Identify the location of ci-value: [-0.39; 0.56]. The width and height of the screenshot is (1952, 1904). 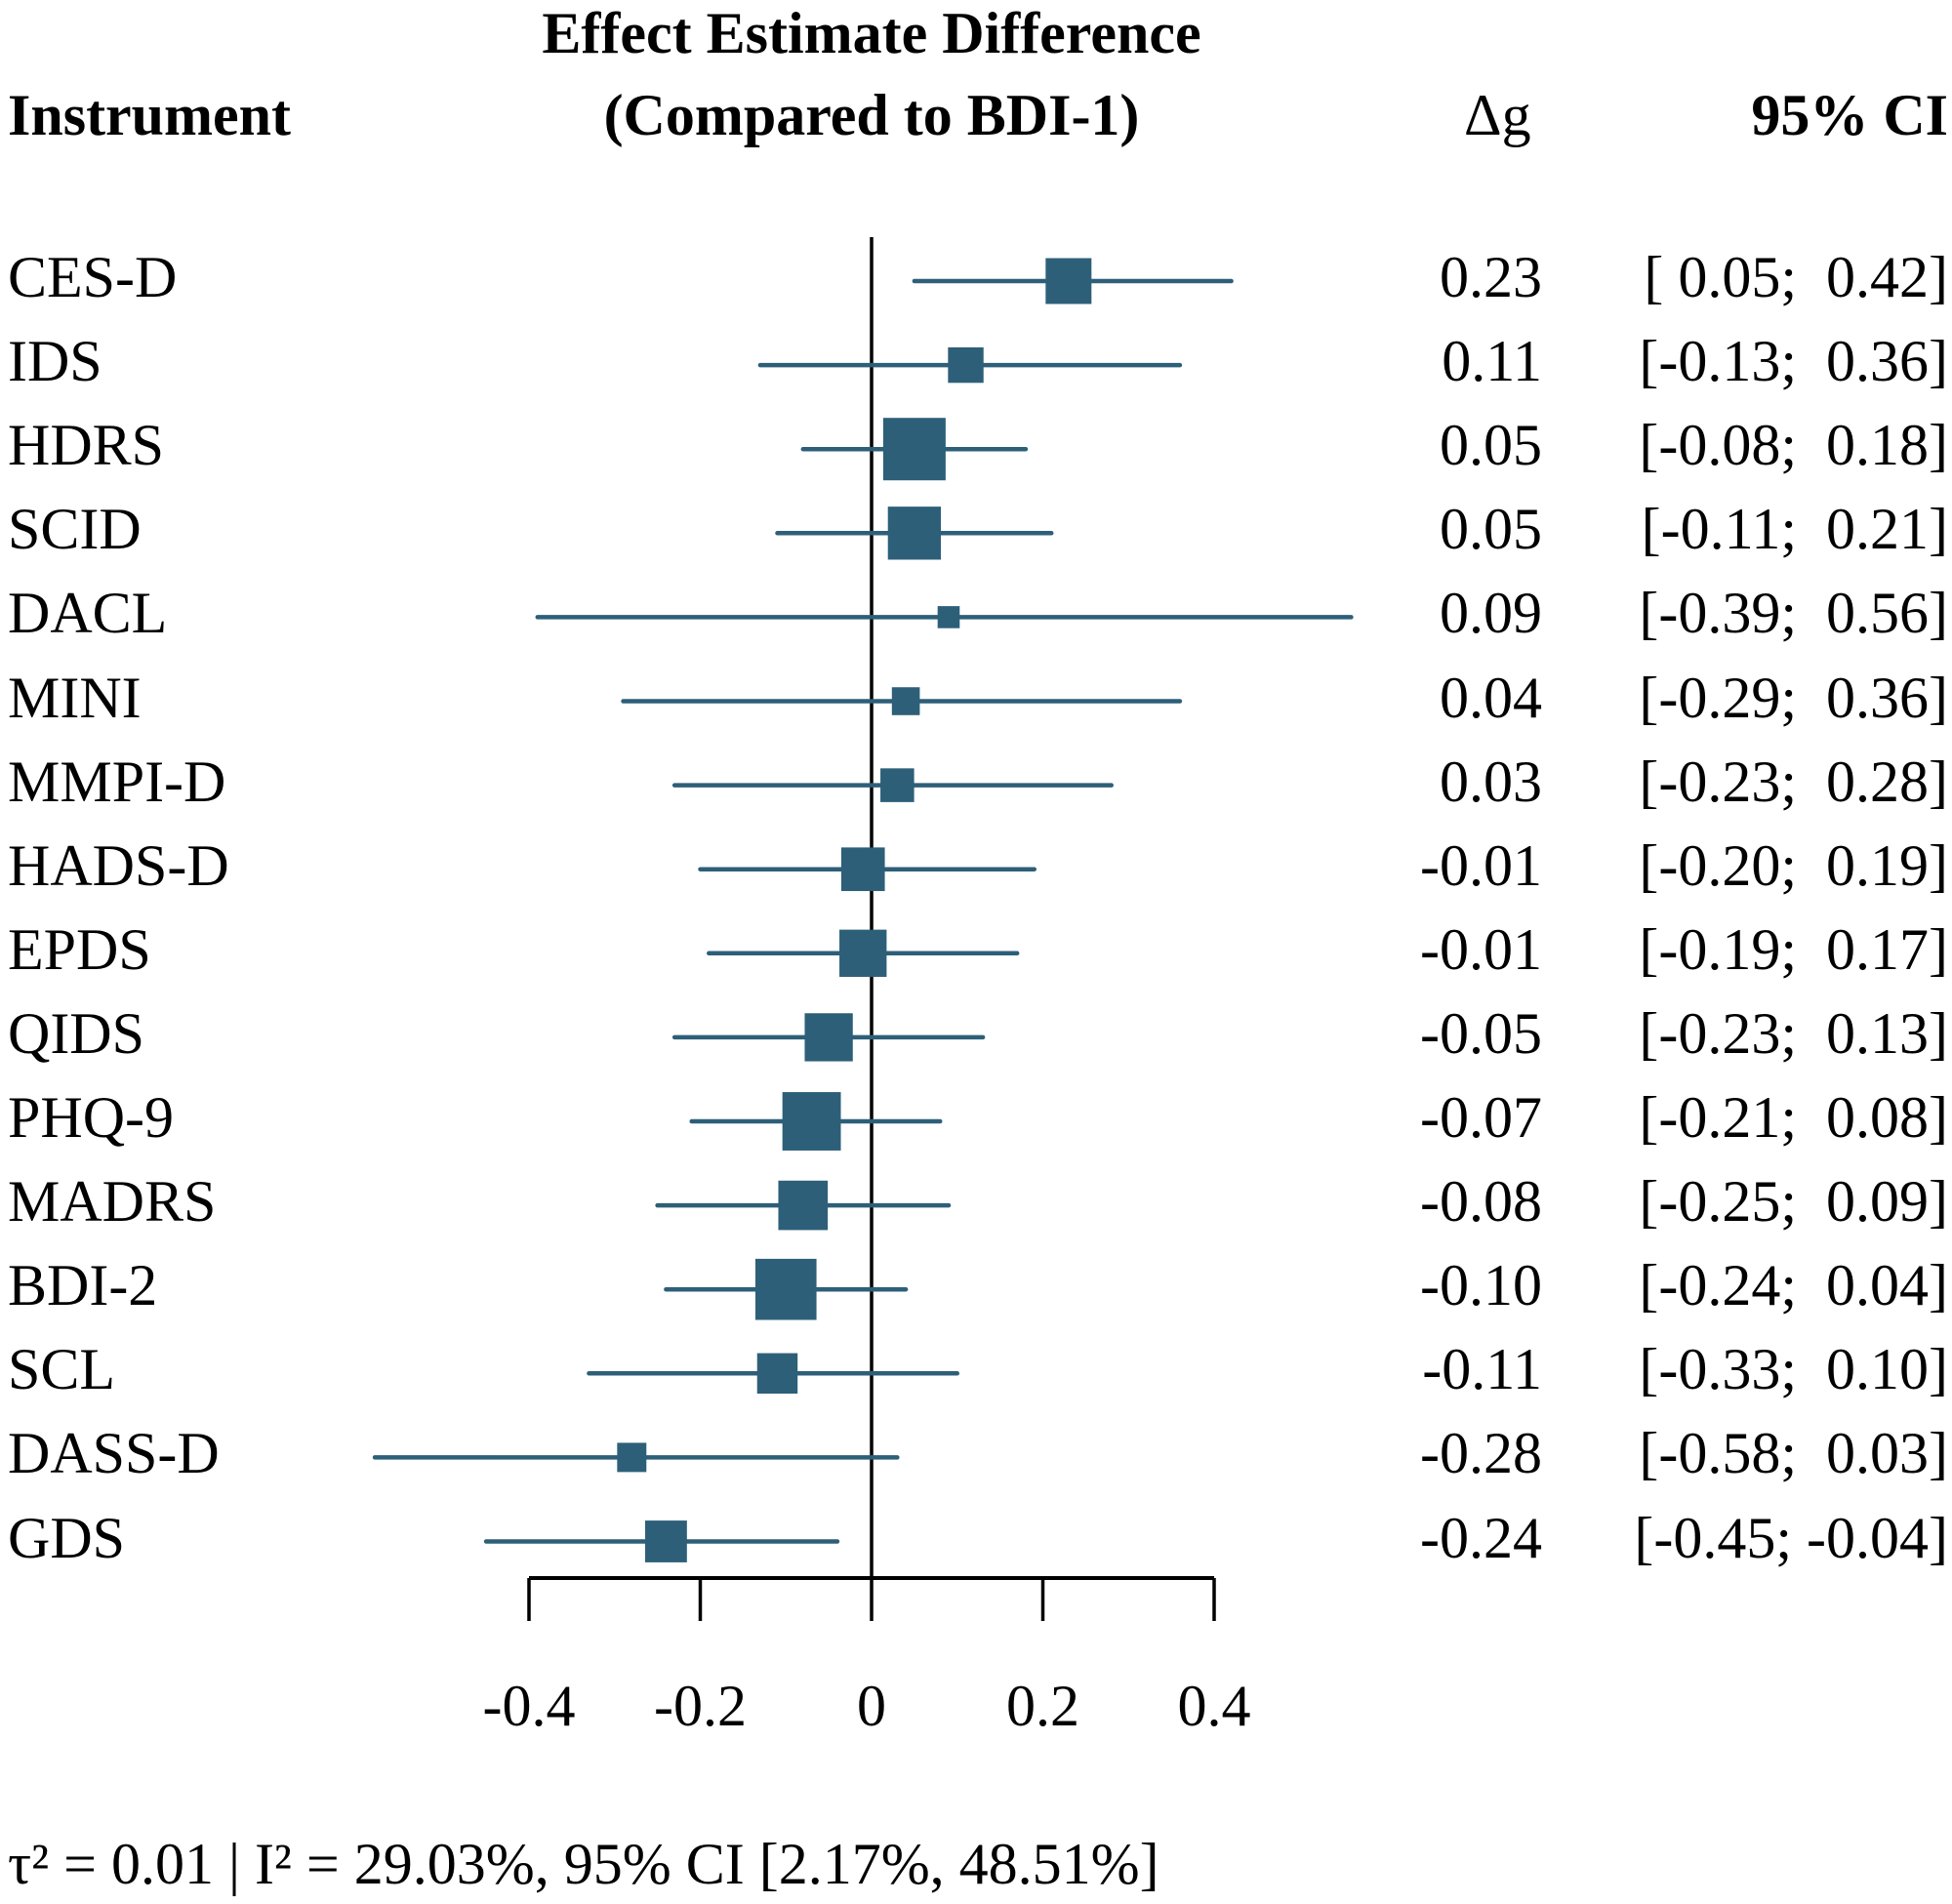
(1793, 613).